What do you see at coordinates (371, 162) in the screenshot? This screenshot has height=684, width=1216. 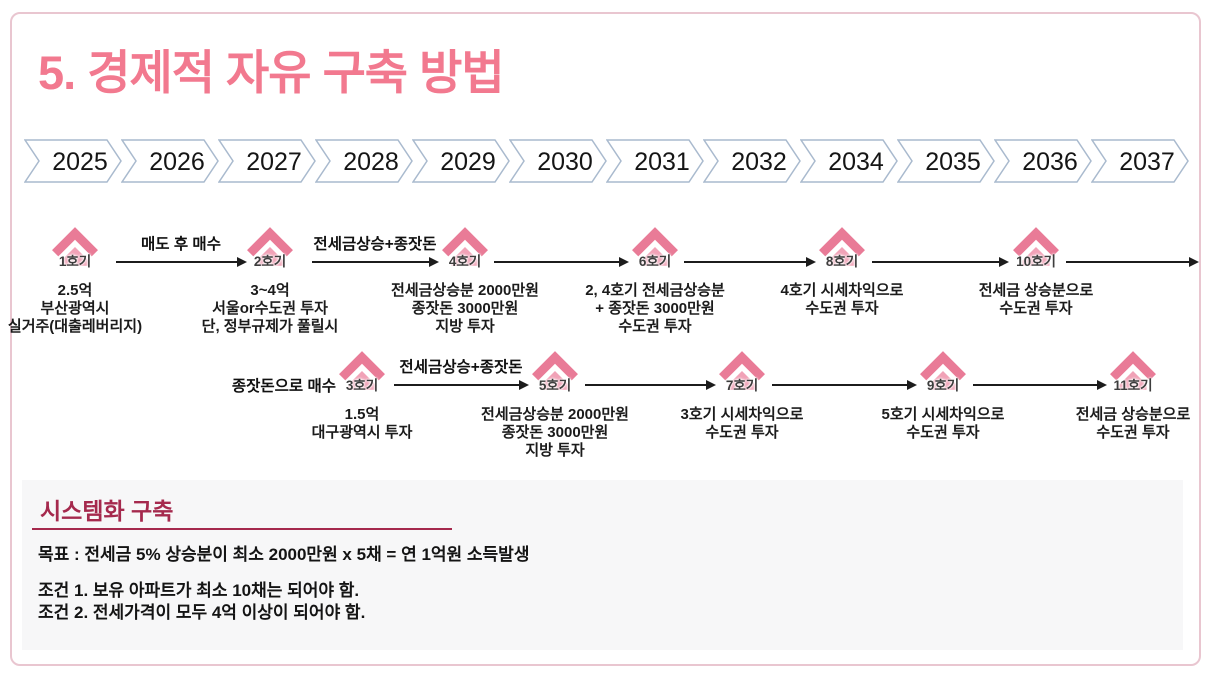 I see `svg-text: 2028` at bounding box center [371, 162].